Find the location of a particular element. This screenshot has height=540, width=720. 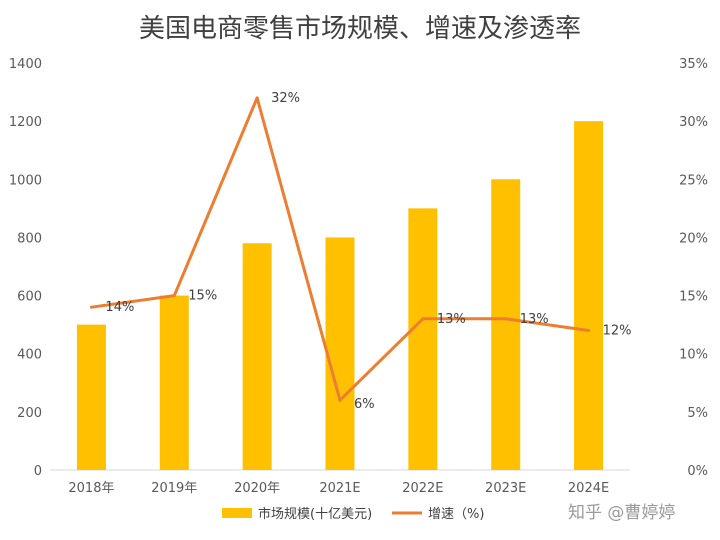

x-tick-label: 2024E is located at coordinates (588, 488).